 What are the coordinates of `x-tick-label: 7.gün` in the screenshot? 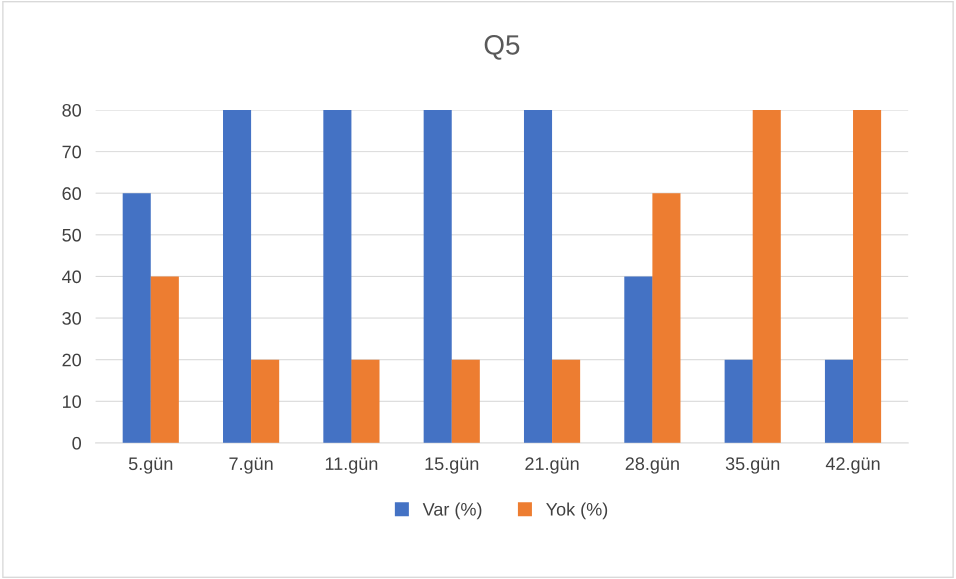 It's located at (251, 465).